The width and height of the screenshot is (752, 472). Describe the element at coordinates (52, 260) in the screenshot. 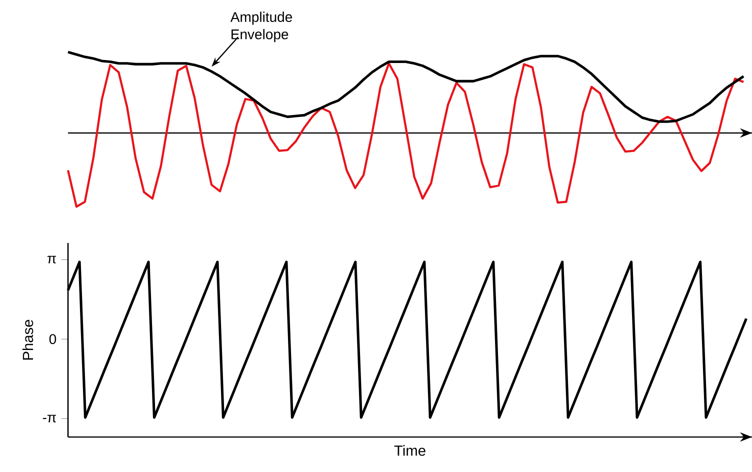

I see `y-tick-label: π` at that location.